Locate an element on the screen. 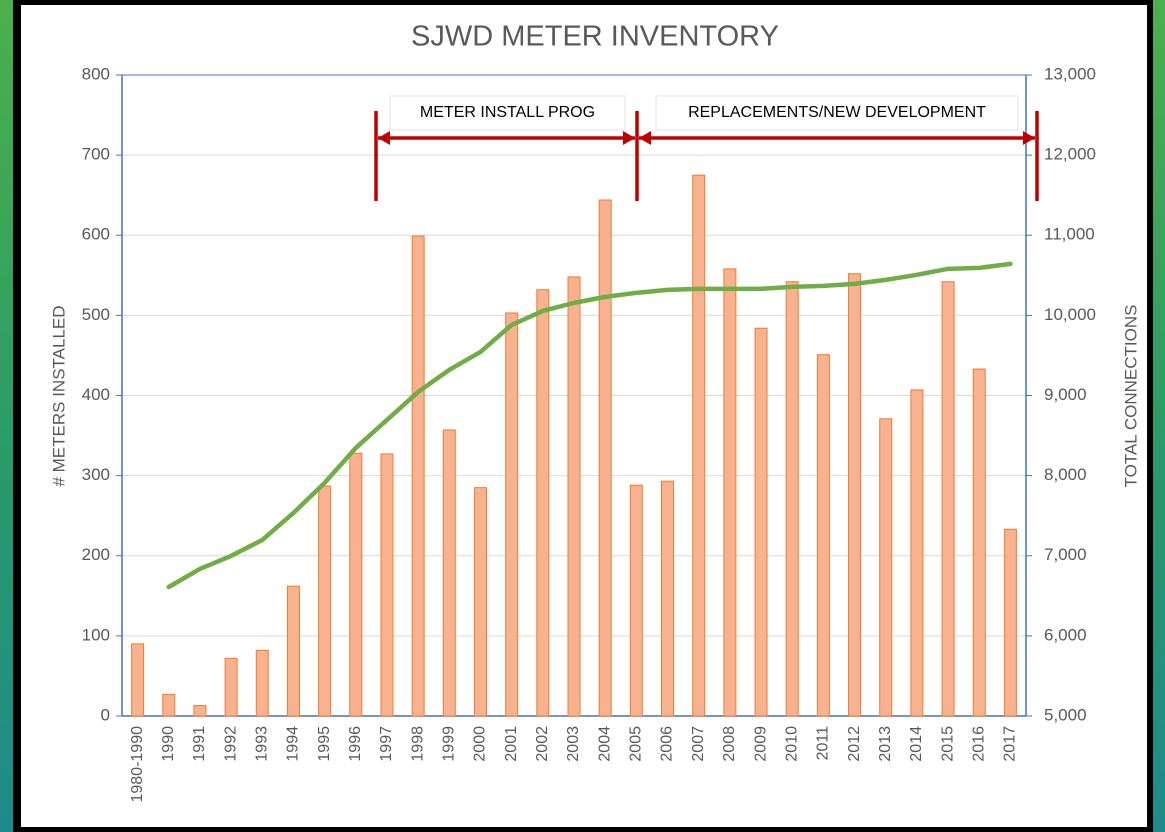 This screenshot has height=832, width=1165. x-tick-label: 2014 is located at coordinates (916, 744).